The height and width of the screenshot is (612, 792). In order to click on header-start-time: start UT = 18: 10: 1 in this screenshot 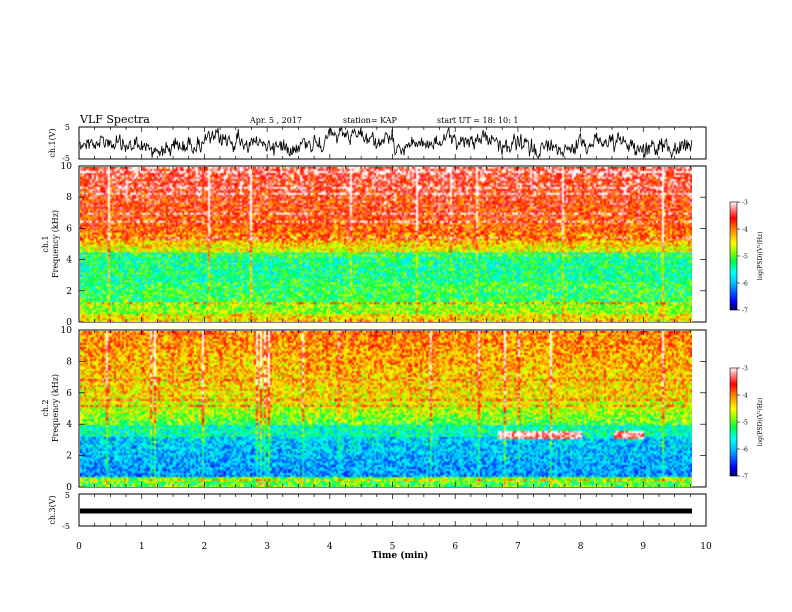, I will do `click(477, 120)`.